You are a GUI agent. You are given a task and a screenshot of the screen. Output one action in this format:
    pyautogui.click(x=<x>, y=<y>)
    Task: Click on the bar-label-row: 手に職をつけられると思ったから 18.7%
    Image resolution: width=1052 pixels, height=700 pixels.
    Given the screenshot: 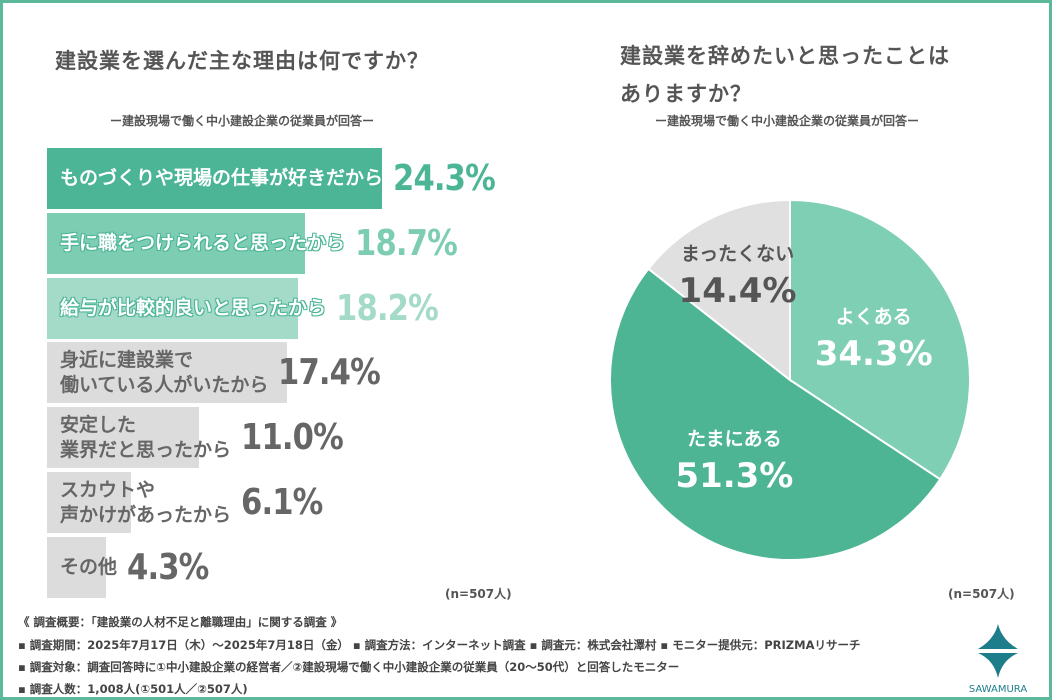 What is the action you would take?
    pyautogui.click(x=267, y=243)
    